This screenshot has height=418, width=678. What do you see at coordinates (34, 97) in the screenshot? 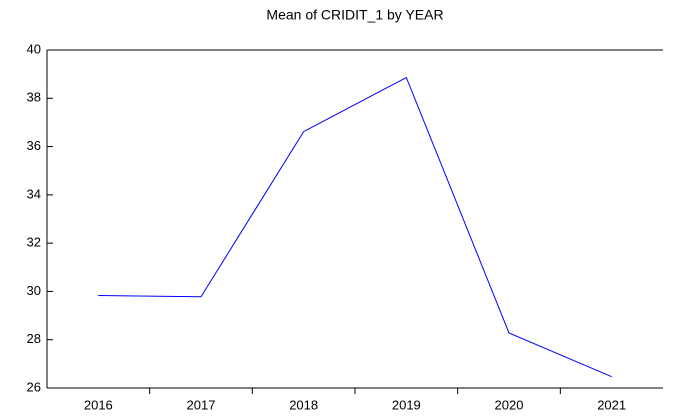
I see `y-tick-label: 38` at bounding box center [34, 97].